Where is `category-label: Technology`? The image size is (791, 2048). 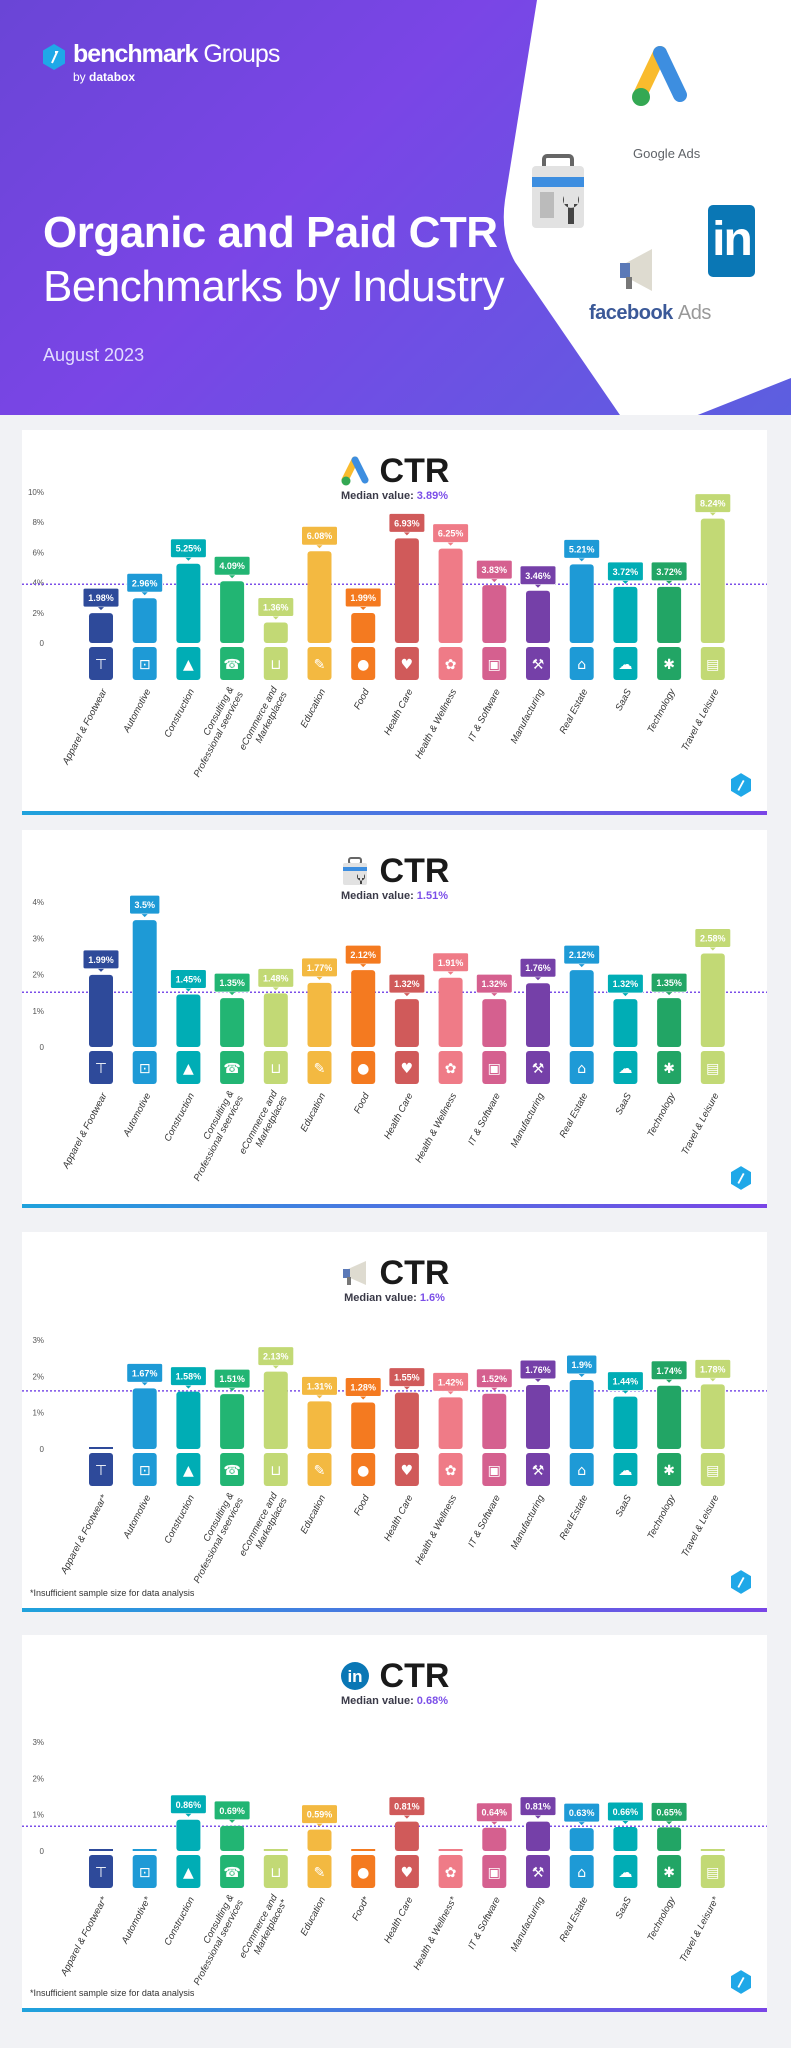
category-label: Technology is located at coordinates (661, 710).